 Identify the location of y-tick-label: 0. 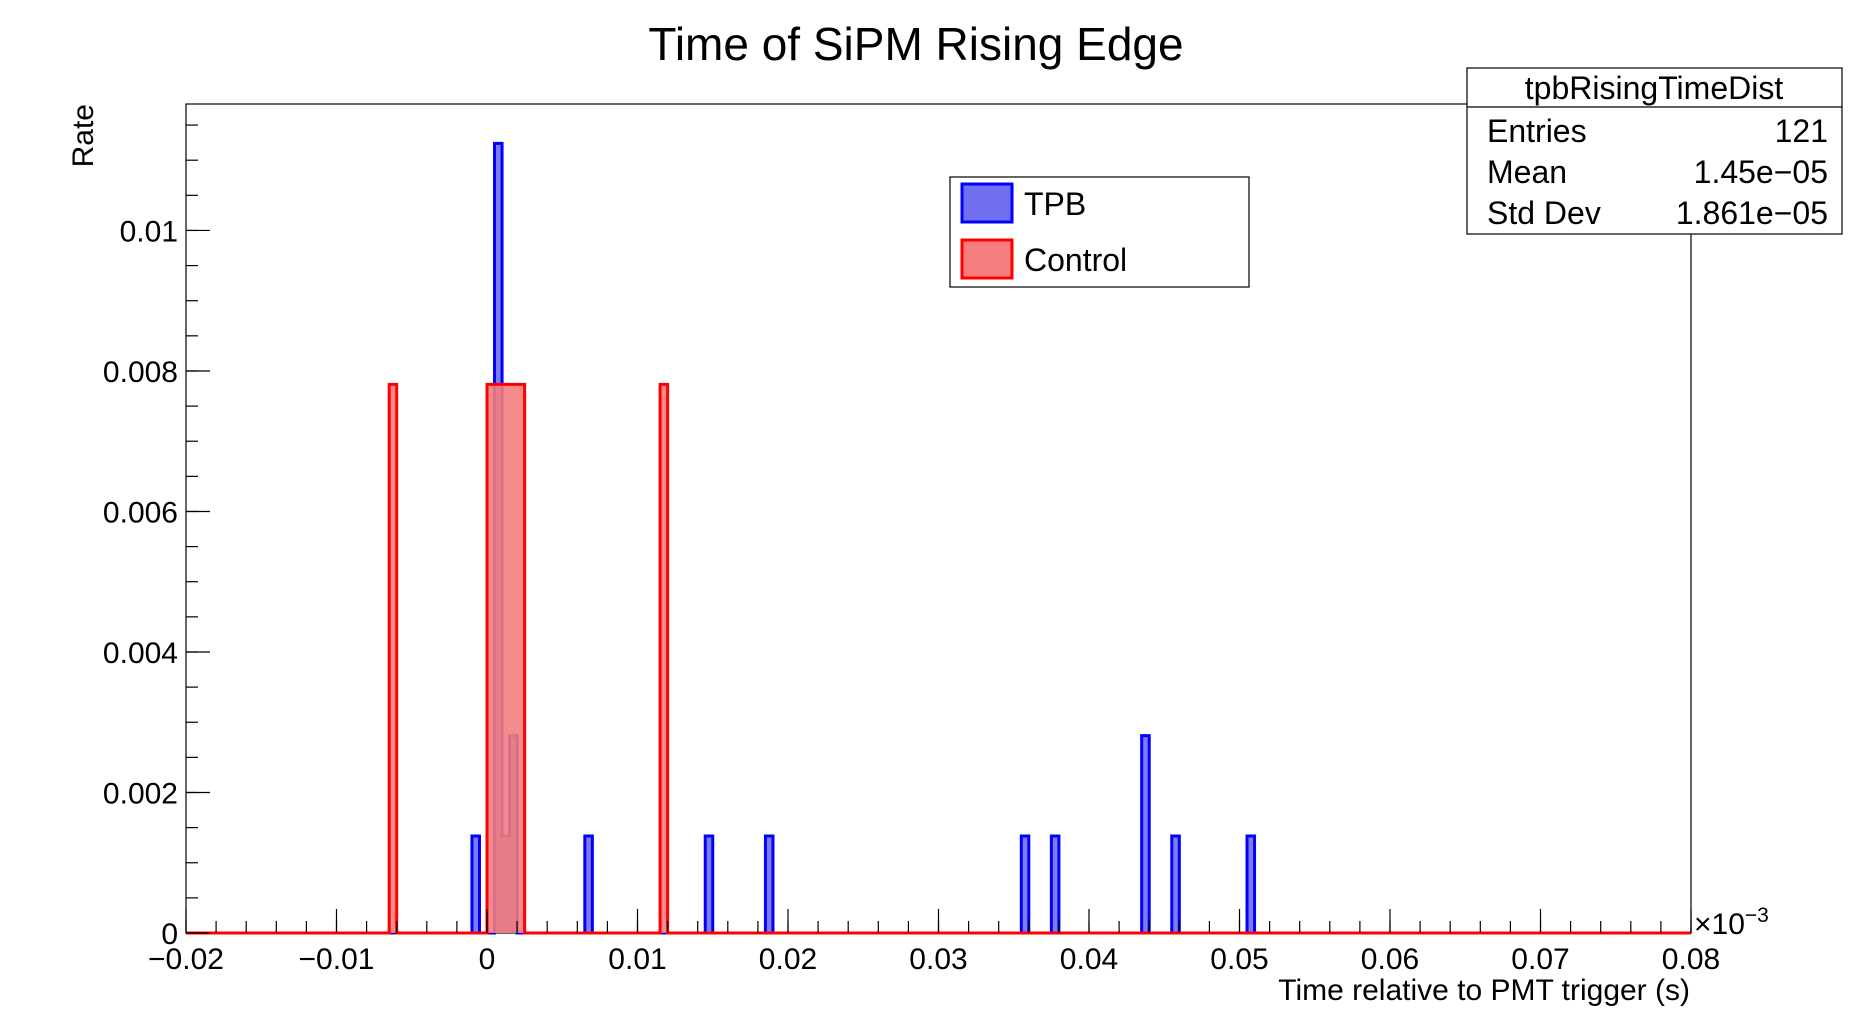
(169, 934).